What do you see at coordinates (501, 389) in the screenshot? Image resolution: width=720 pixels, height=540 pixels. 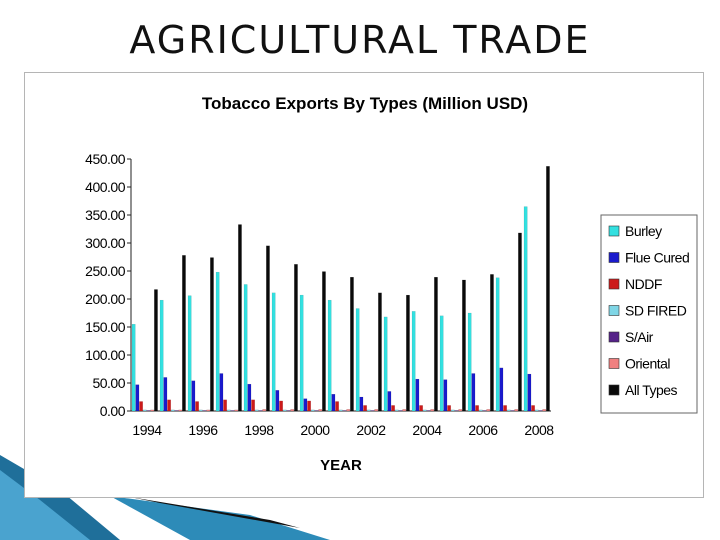 I see `bar-flue-cured-2007` at bounding box center [501, 389].